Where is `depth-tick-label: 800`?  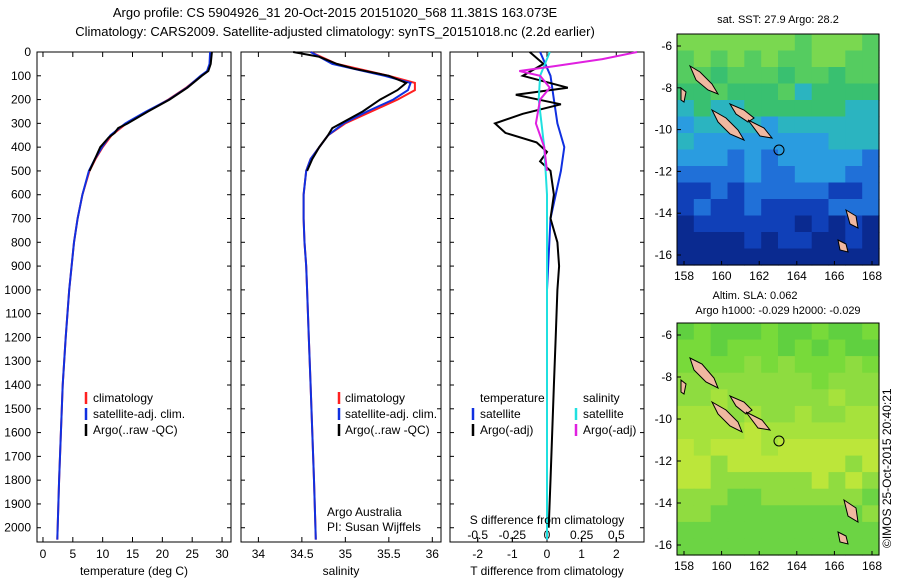
depth-tick-label: 800 is located at coordinates (21, 242).